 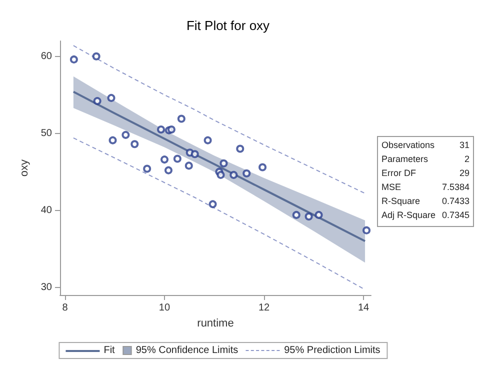 What do you see at coordinates (456, 215) in the screenshot?
I see `text: 0.7345` at bounding box center [456, 215].